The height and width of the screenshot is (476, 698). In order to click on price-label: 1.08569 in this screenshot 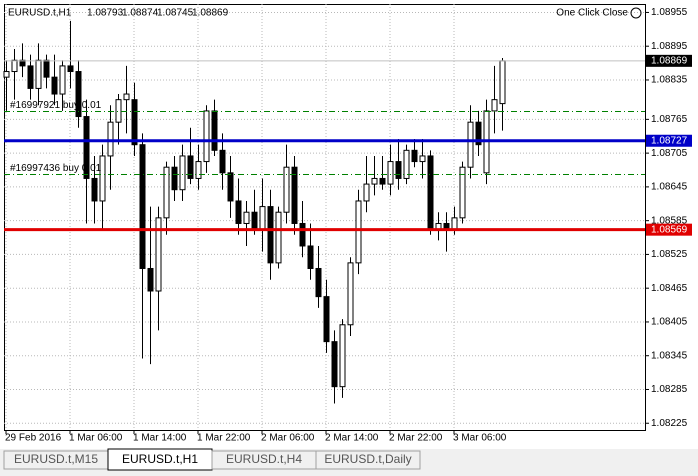, I will do `click(669, 229)`.